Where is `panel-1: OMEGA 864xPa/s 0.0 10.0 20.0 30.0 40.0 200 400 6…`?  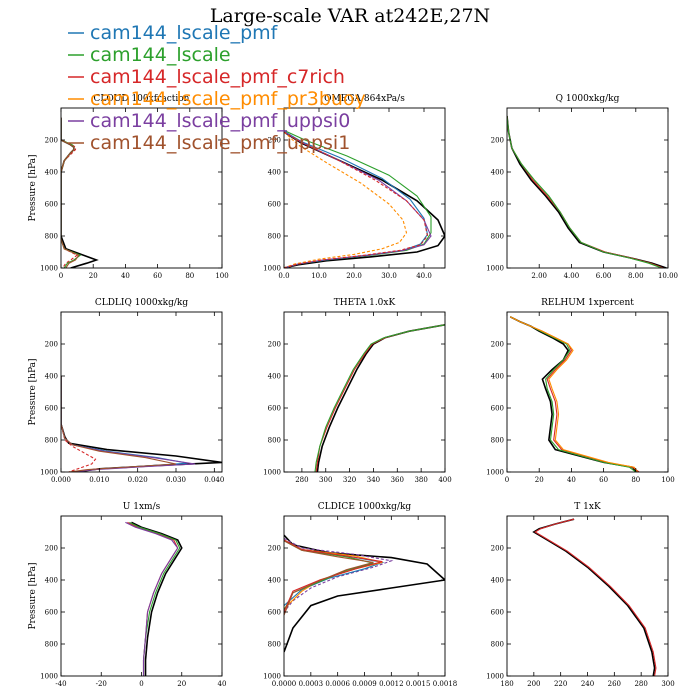 panel-1: OMEGA 864xPa/s 0.0 10.0 20.0 30.0 40.0 200 400 6… is located at coordinates (354, 187).